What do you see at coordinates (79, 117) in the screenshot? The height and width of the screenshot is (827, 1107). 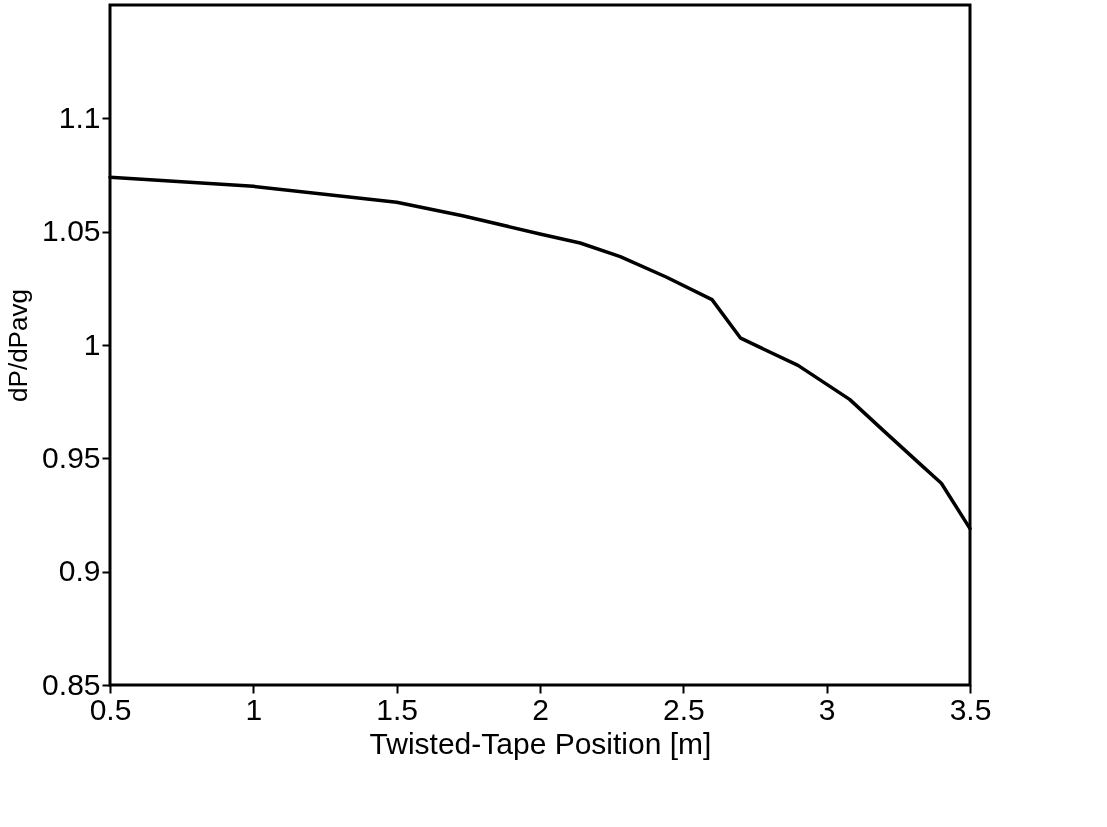 I see `y-tick-label: 1.1` at bounding box center [79, 117].